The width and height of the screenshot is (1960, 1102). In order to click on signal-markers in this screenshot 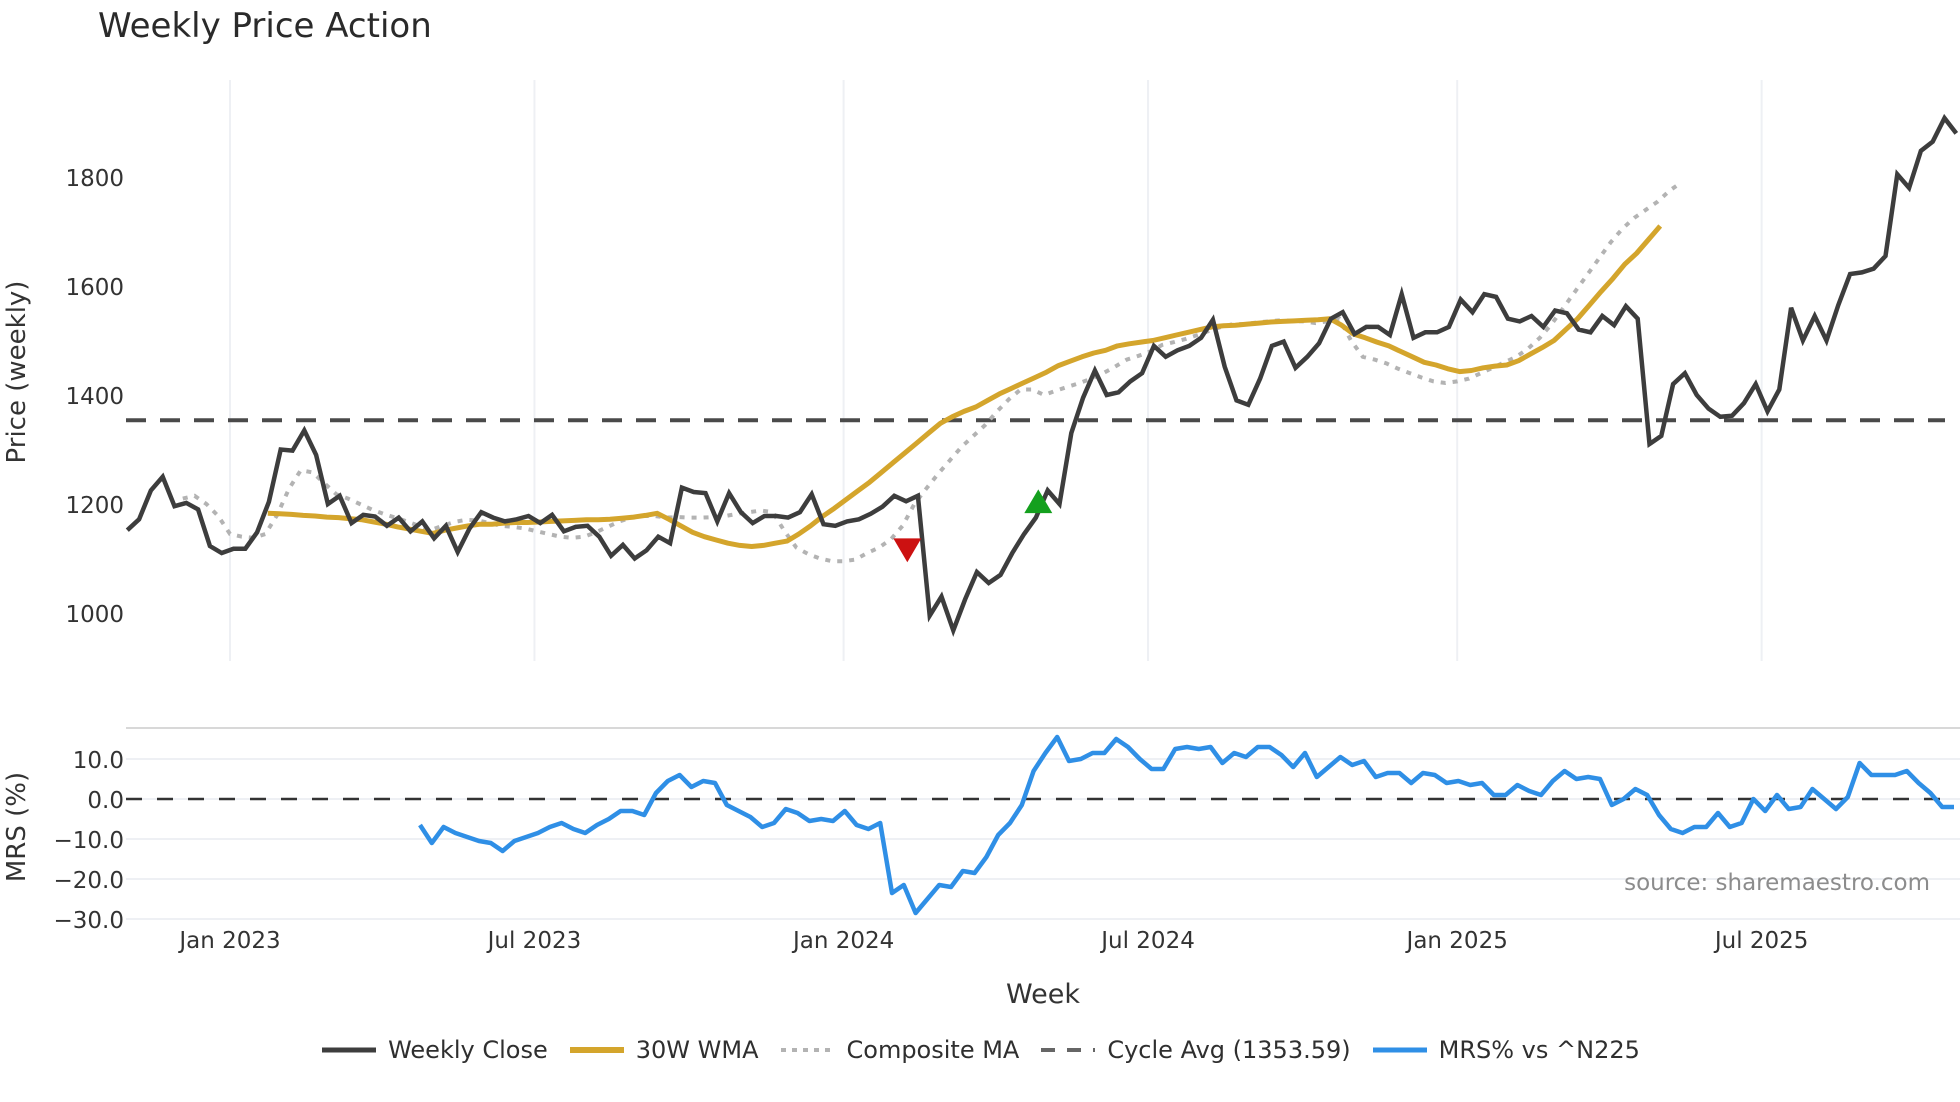, I will do `click(973, 526)`.